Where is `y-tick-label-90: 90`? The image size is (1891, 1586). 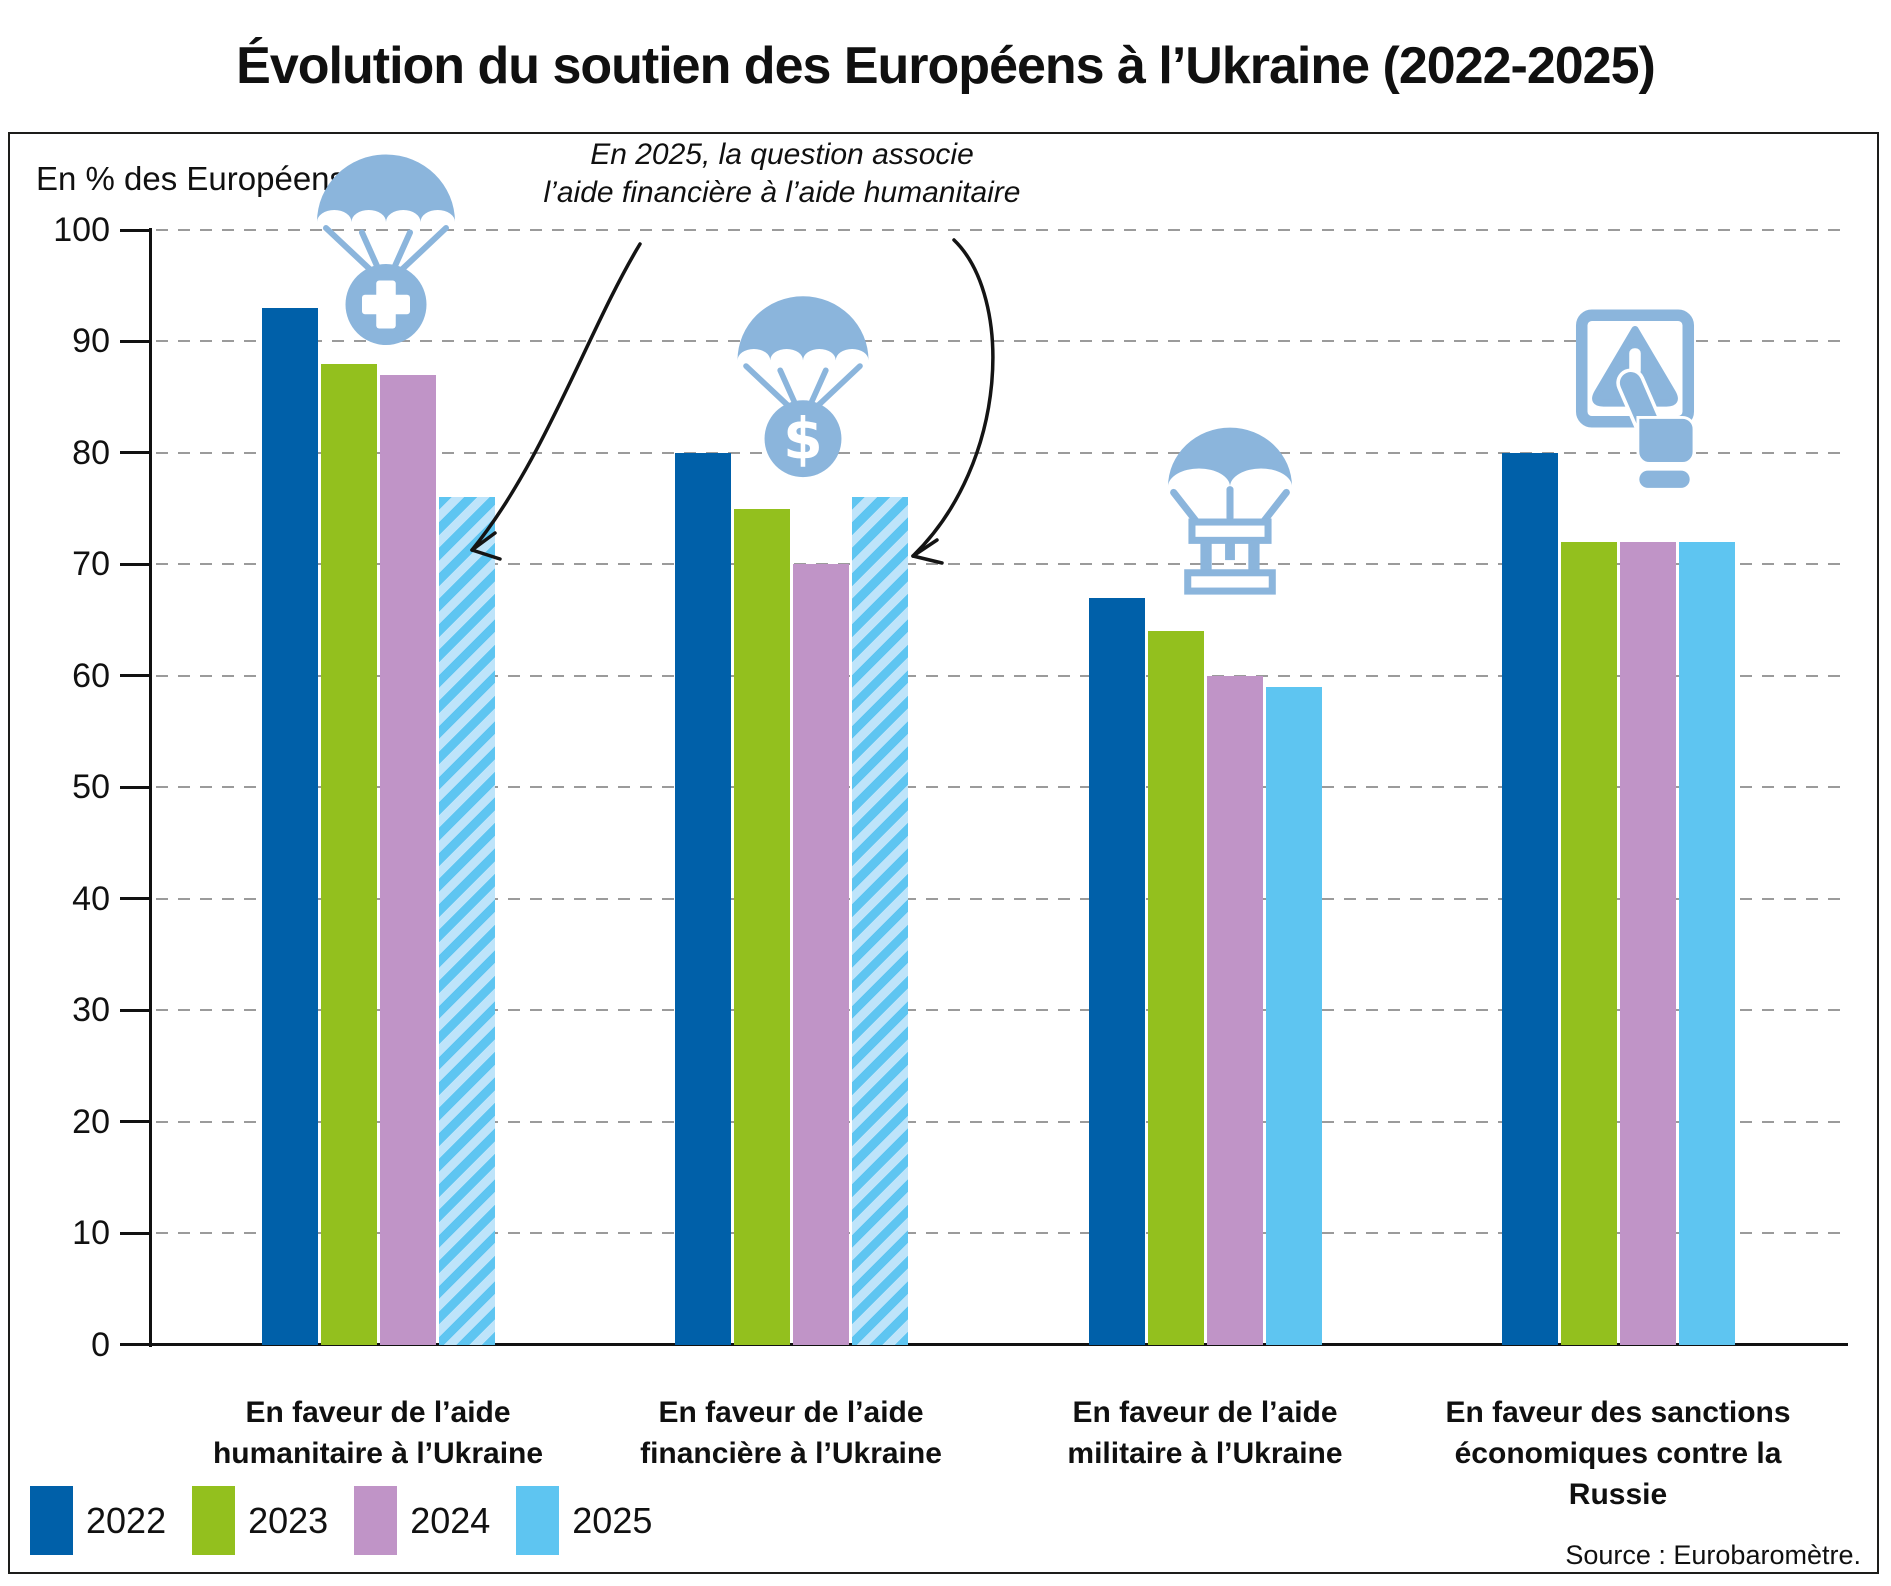
y-tick-label-90: 90 is located at coordinates (91, 341).